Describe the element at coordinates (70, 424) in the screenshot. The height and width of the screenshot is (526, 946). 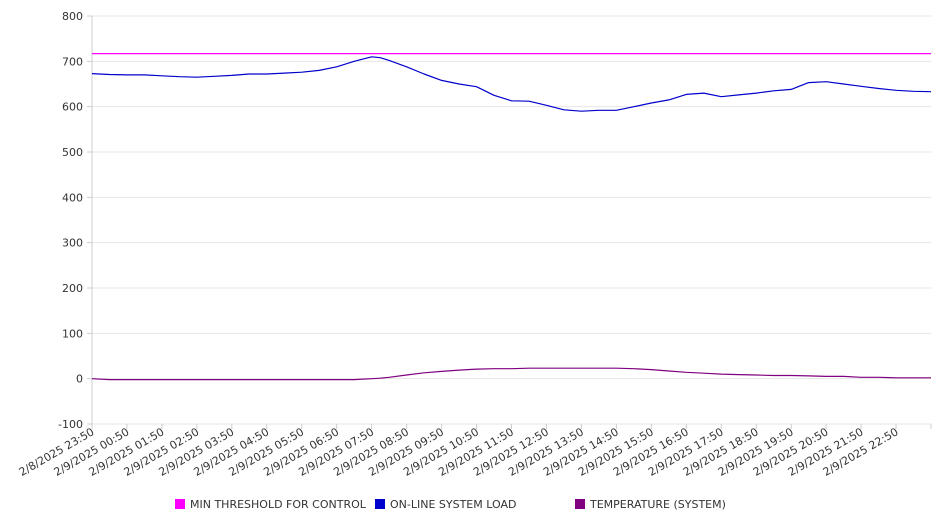
I see `y-tick-label: -100` at that location.